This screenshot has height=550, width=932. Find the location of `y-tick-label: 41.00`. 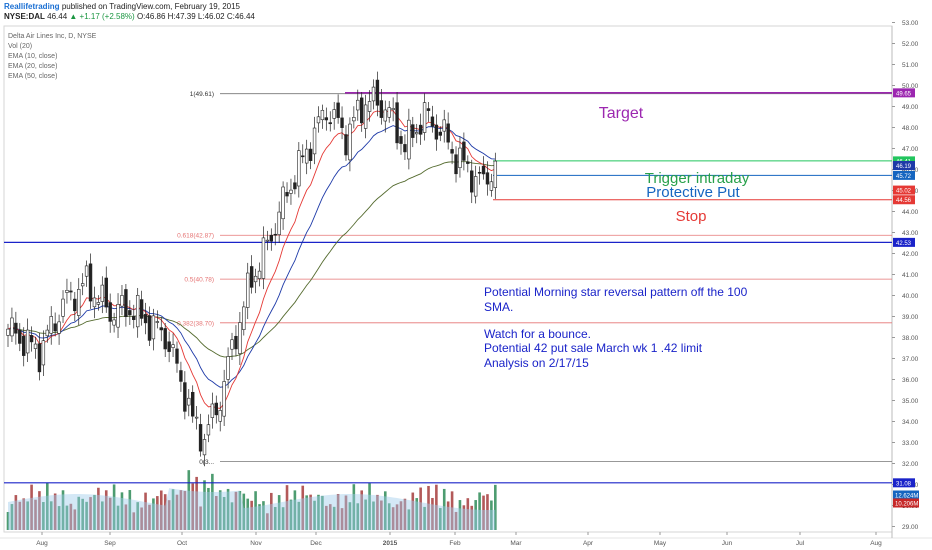

y-tick-label: 41.00 is located at coordinates (910, 275).